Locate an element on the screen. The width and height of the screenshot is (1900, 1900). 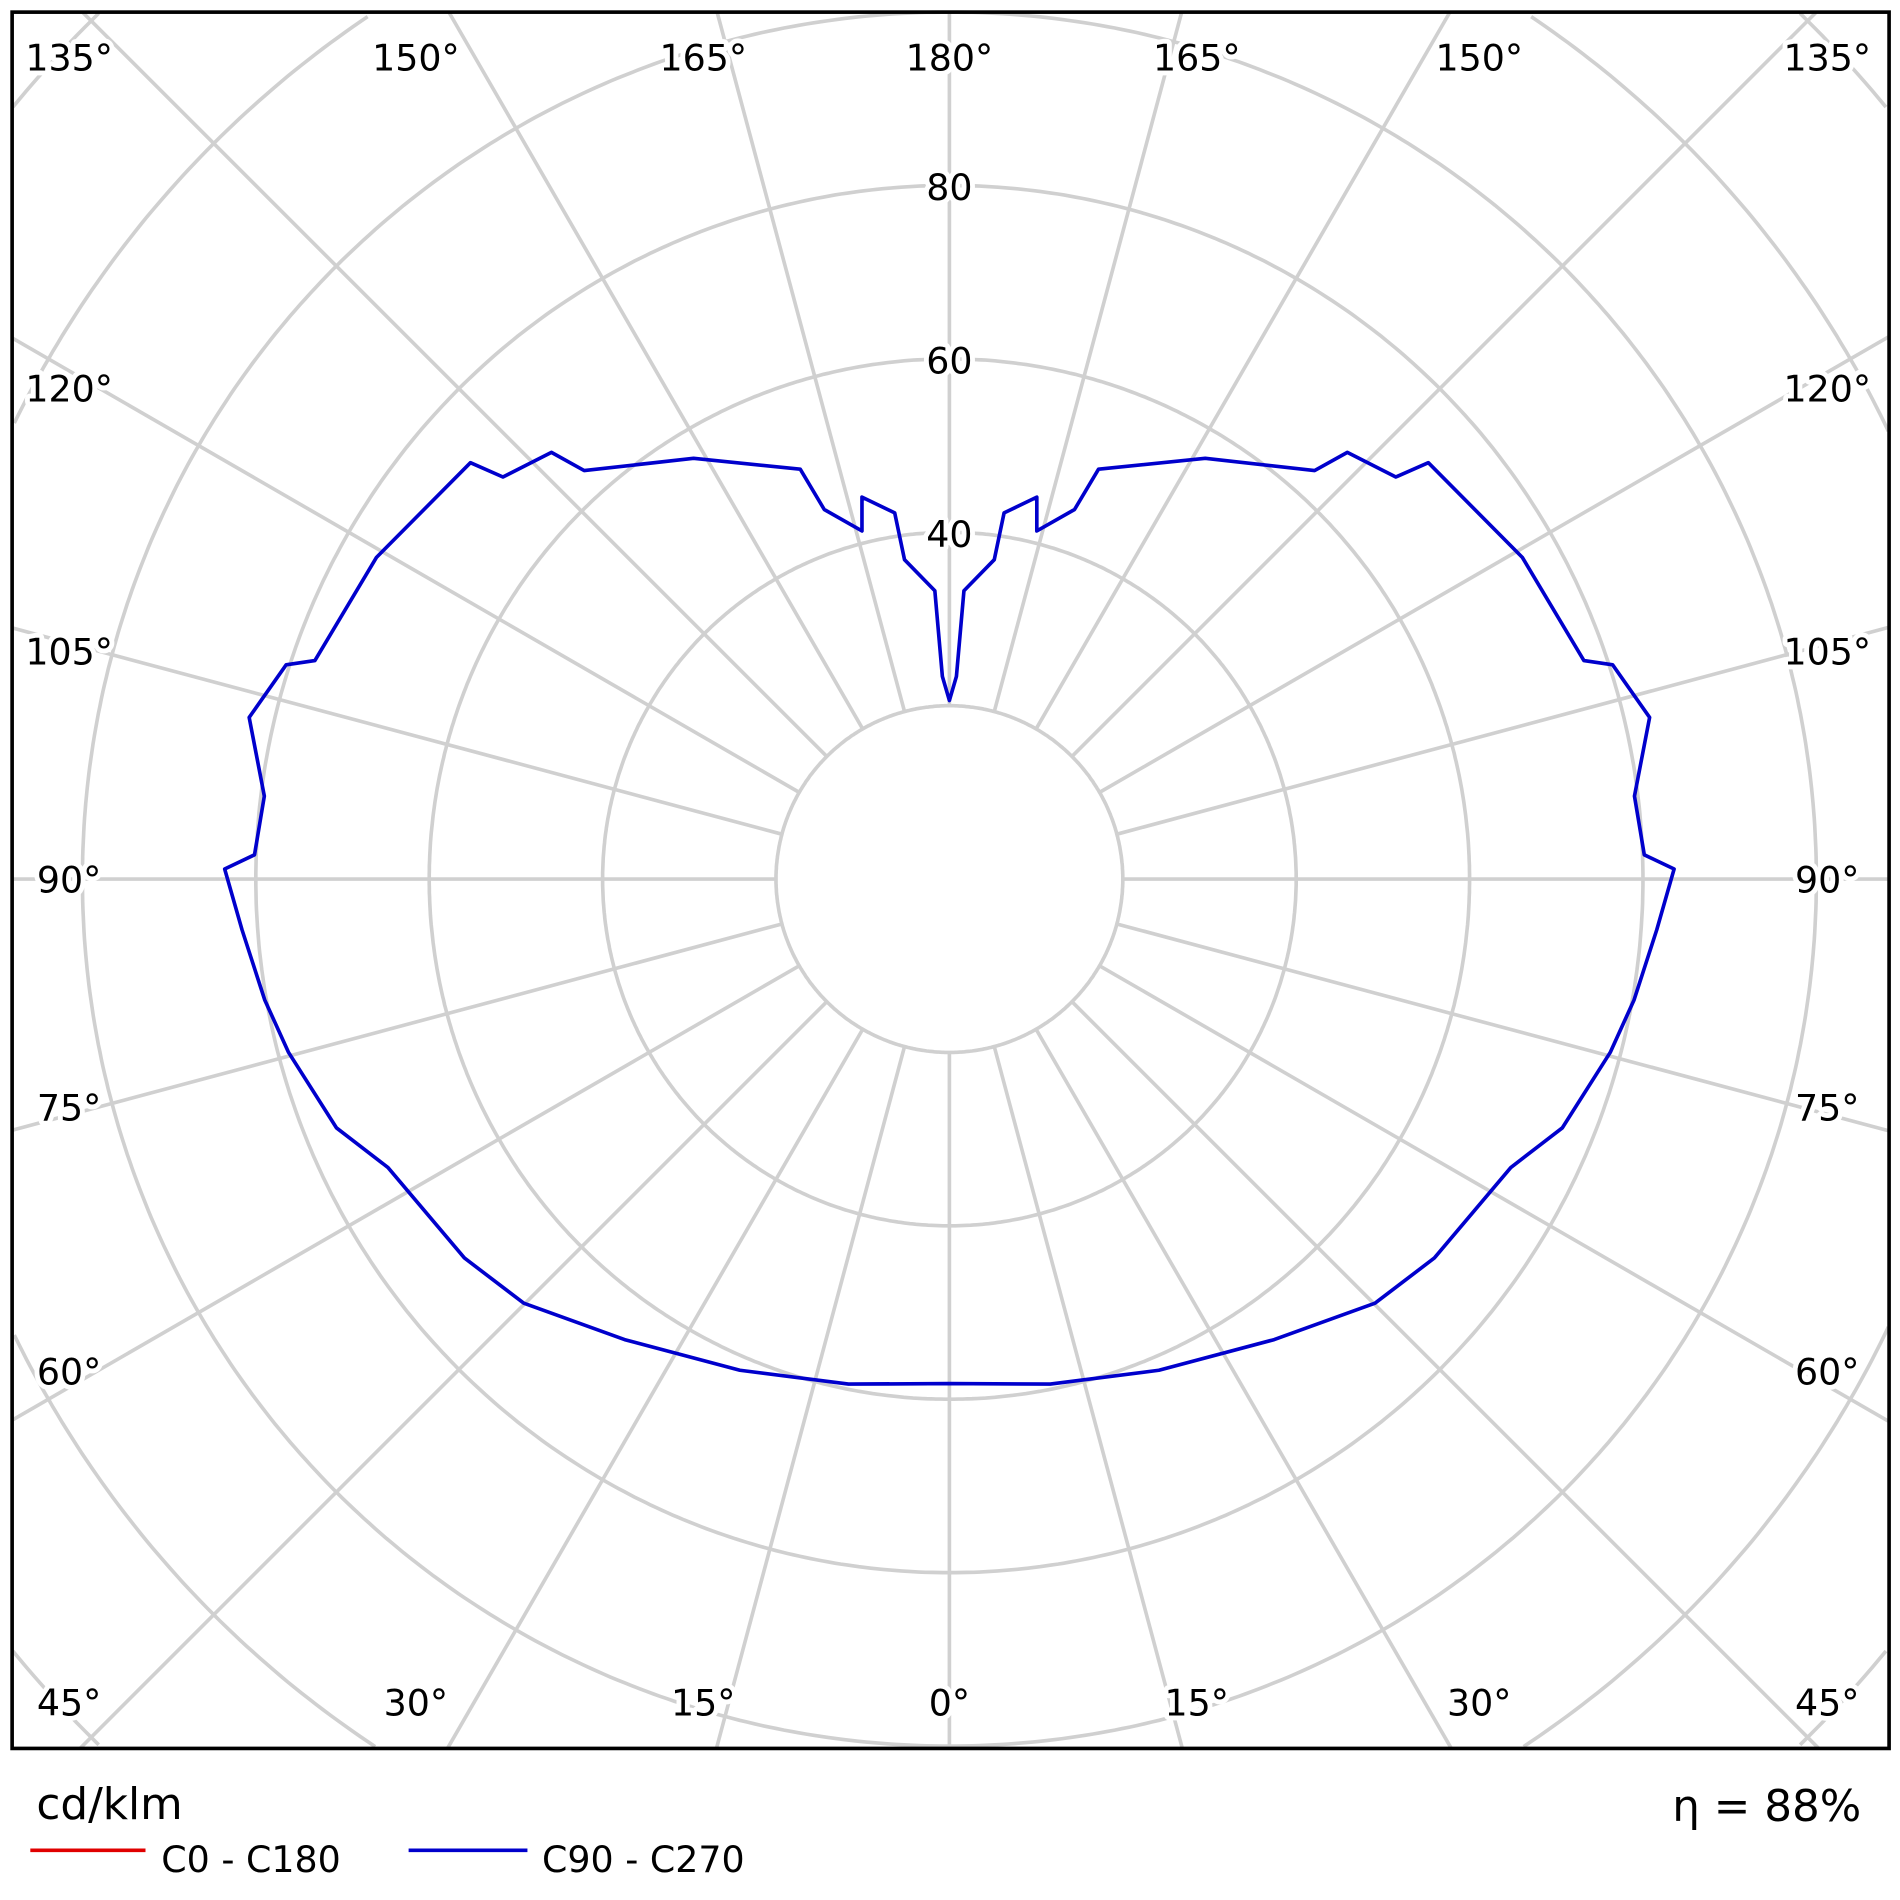
angle-label-right: 60° is located at coordinates (1827, 1372).